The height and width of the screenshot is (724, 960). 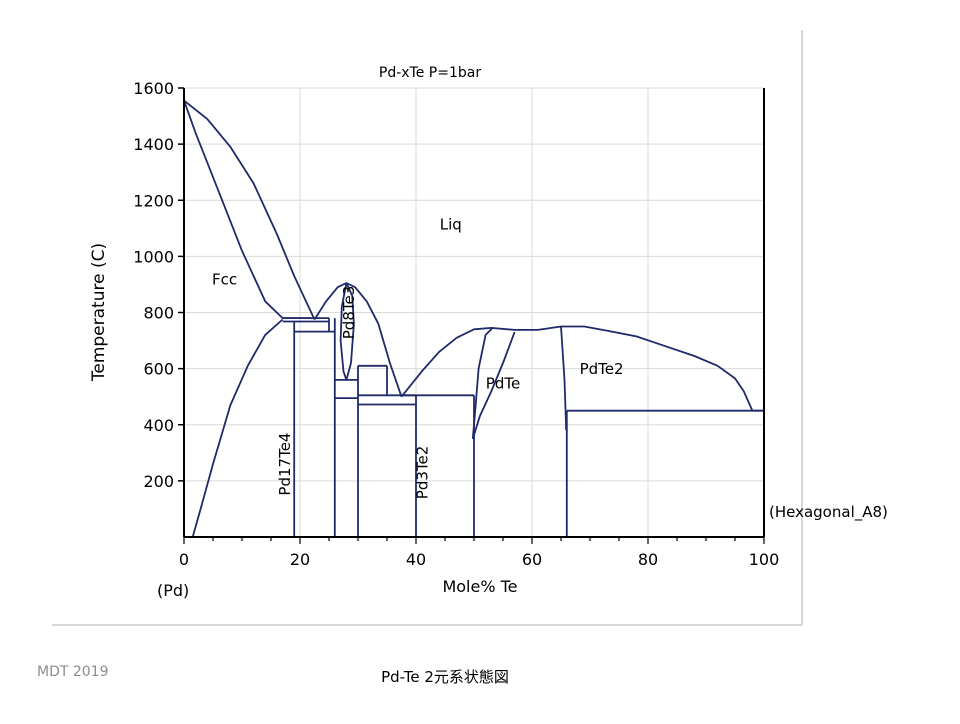 What do you see at coordinates (602, 369) in the screenshot?
I see `phase-label-3: PdTe2` at bounding box center [602, 369].